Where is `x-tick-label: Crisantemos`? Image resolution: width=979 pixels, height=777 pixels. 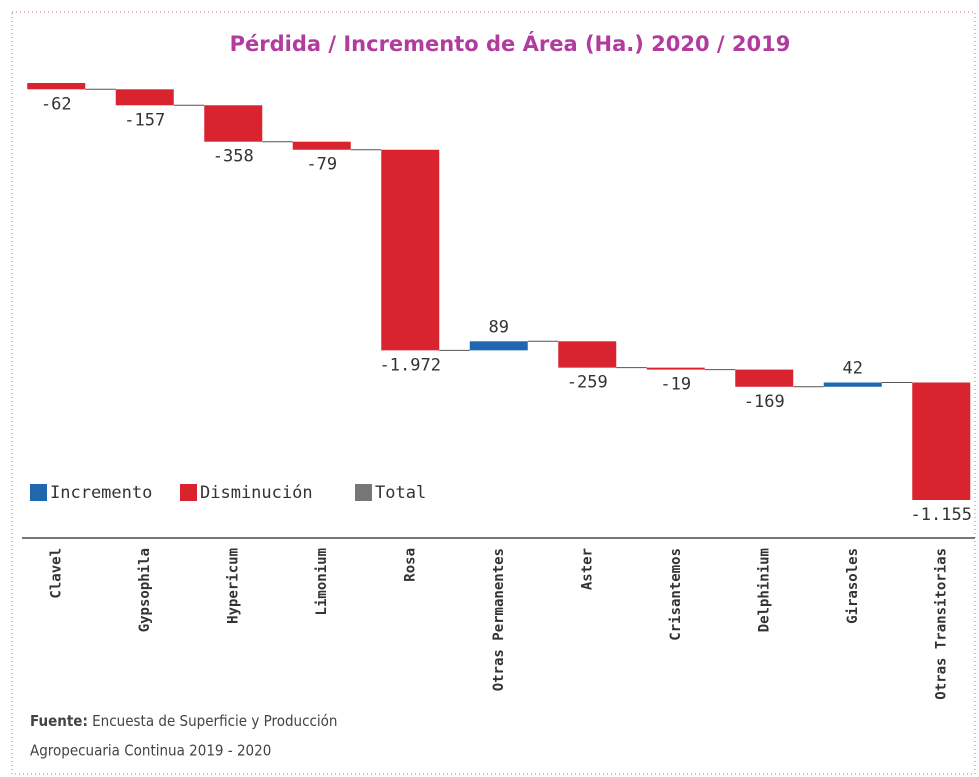 x-tick-label: Crisantemos is located at coordinates (676, 594).